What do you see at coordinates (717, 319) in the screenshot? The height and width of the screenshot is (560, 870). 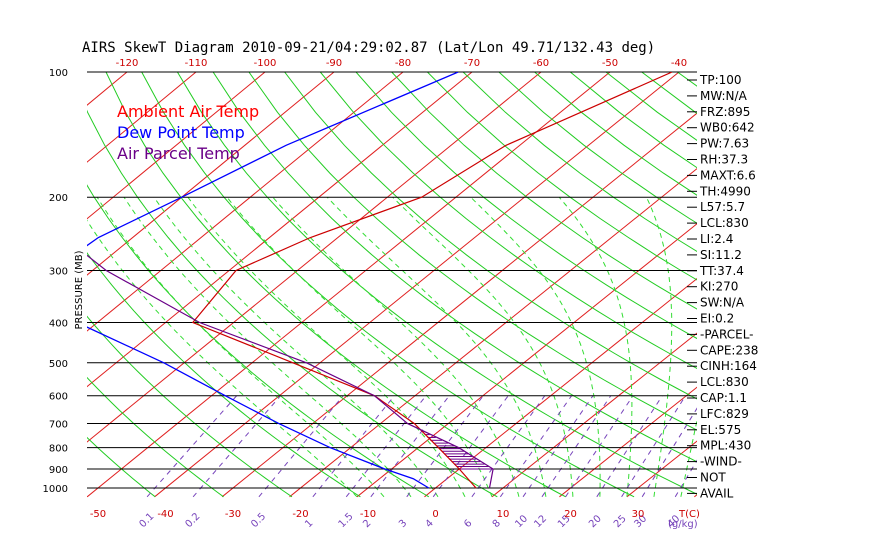 I see `index-label: EI:0.2` at bounding box center [717, 319].